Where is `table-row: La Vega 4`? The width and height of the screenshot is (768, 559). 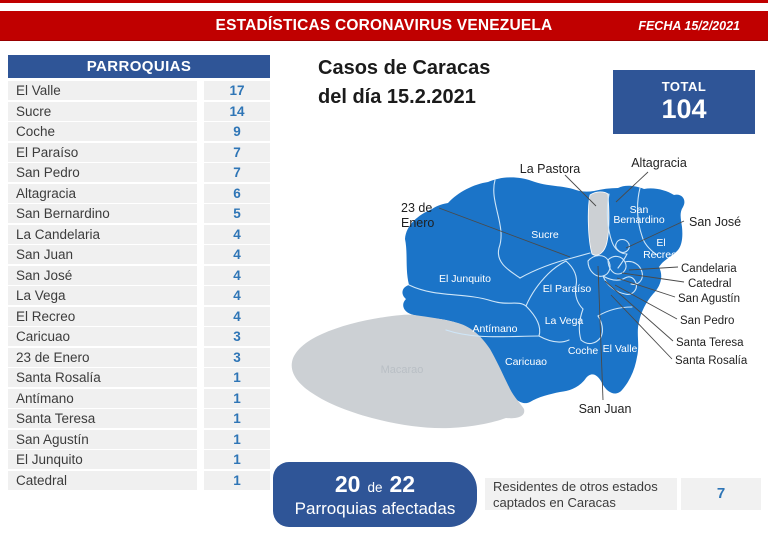
table-row: La Vega 4 is located at coordinates (139, 295).